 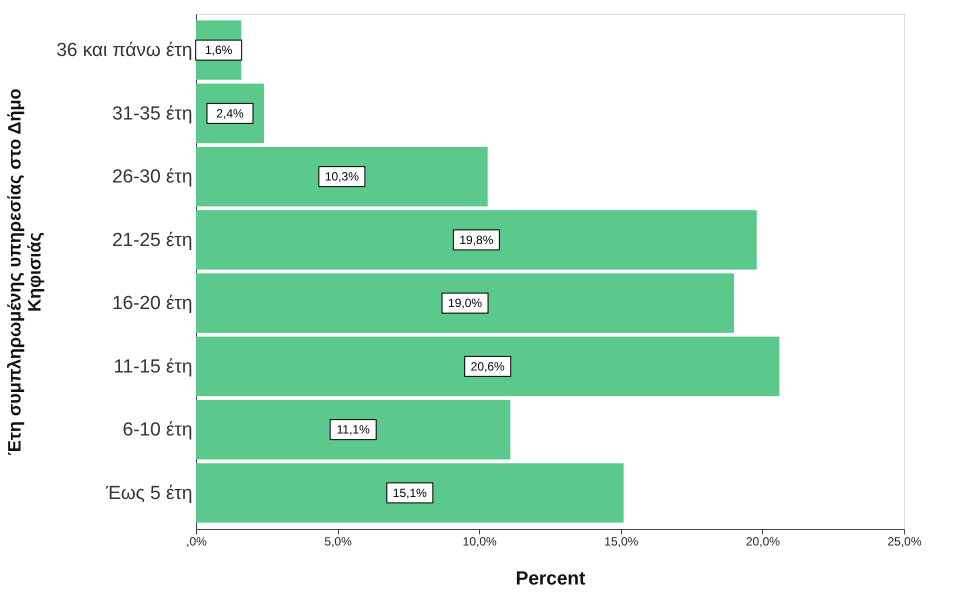 I want to click on data-label: 11,1%, so click(x=353, y=429).